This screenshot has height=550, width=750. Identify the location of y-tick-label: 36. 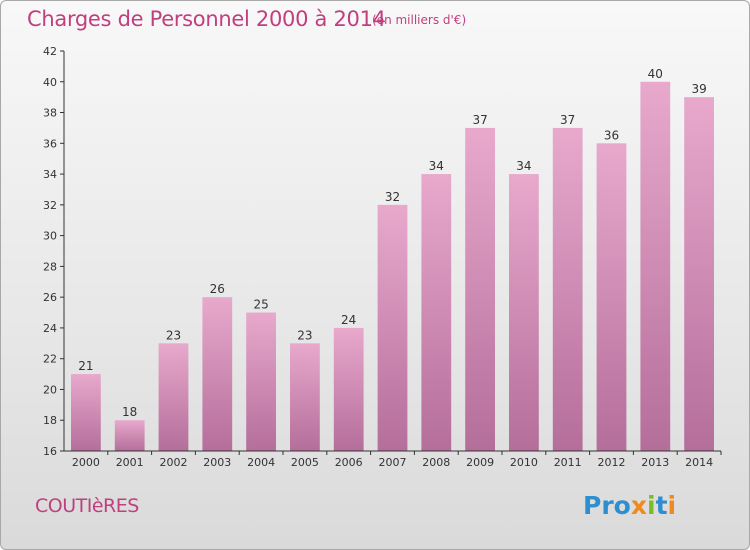
(50, 143).